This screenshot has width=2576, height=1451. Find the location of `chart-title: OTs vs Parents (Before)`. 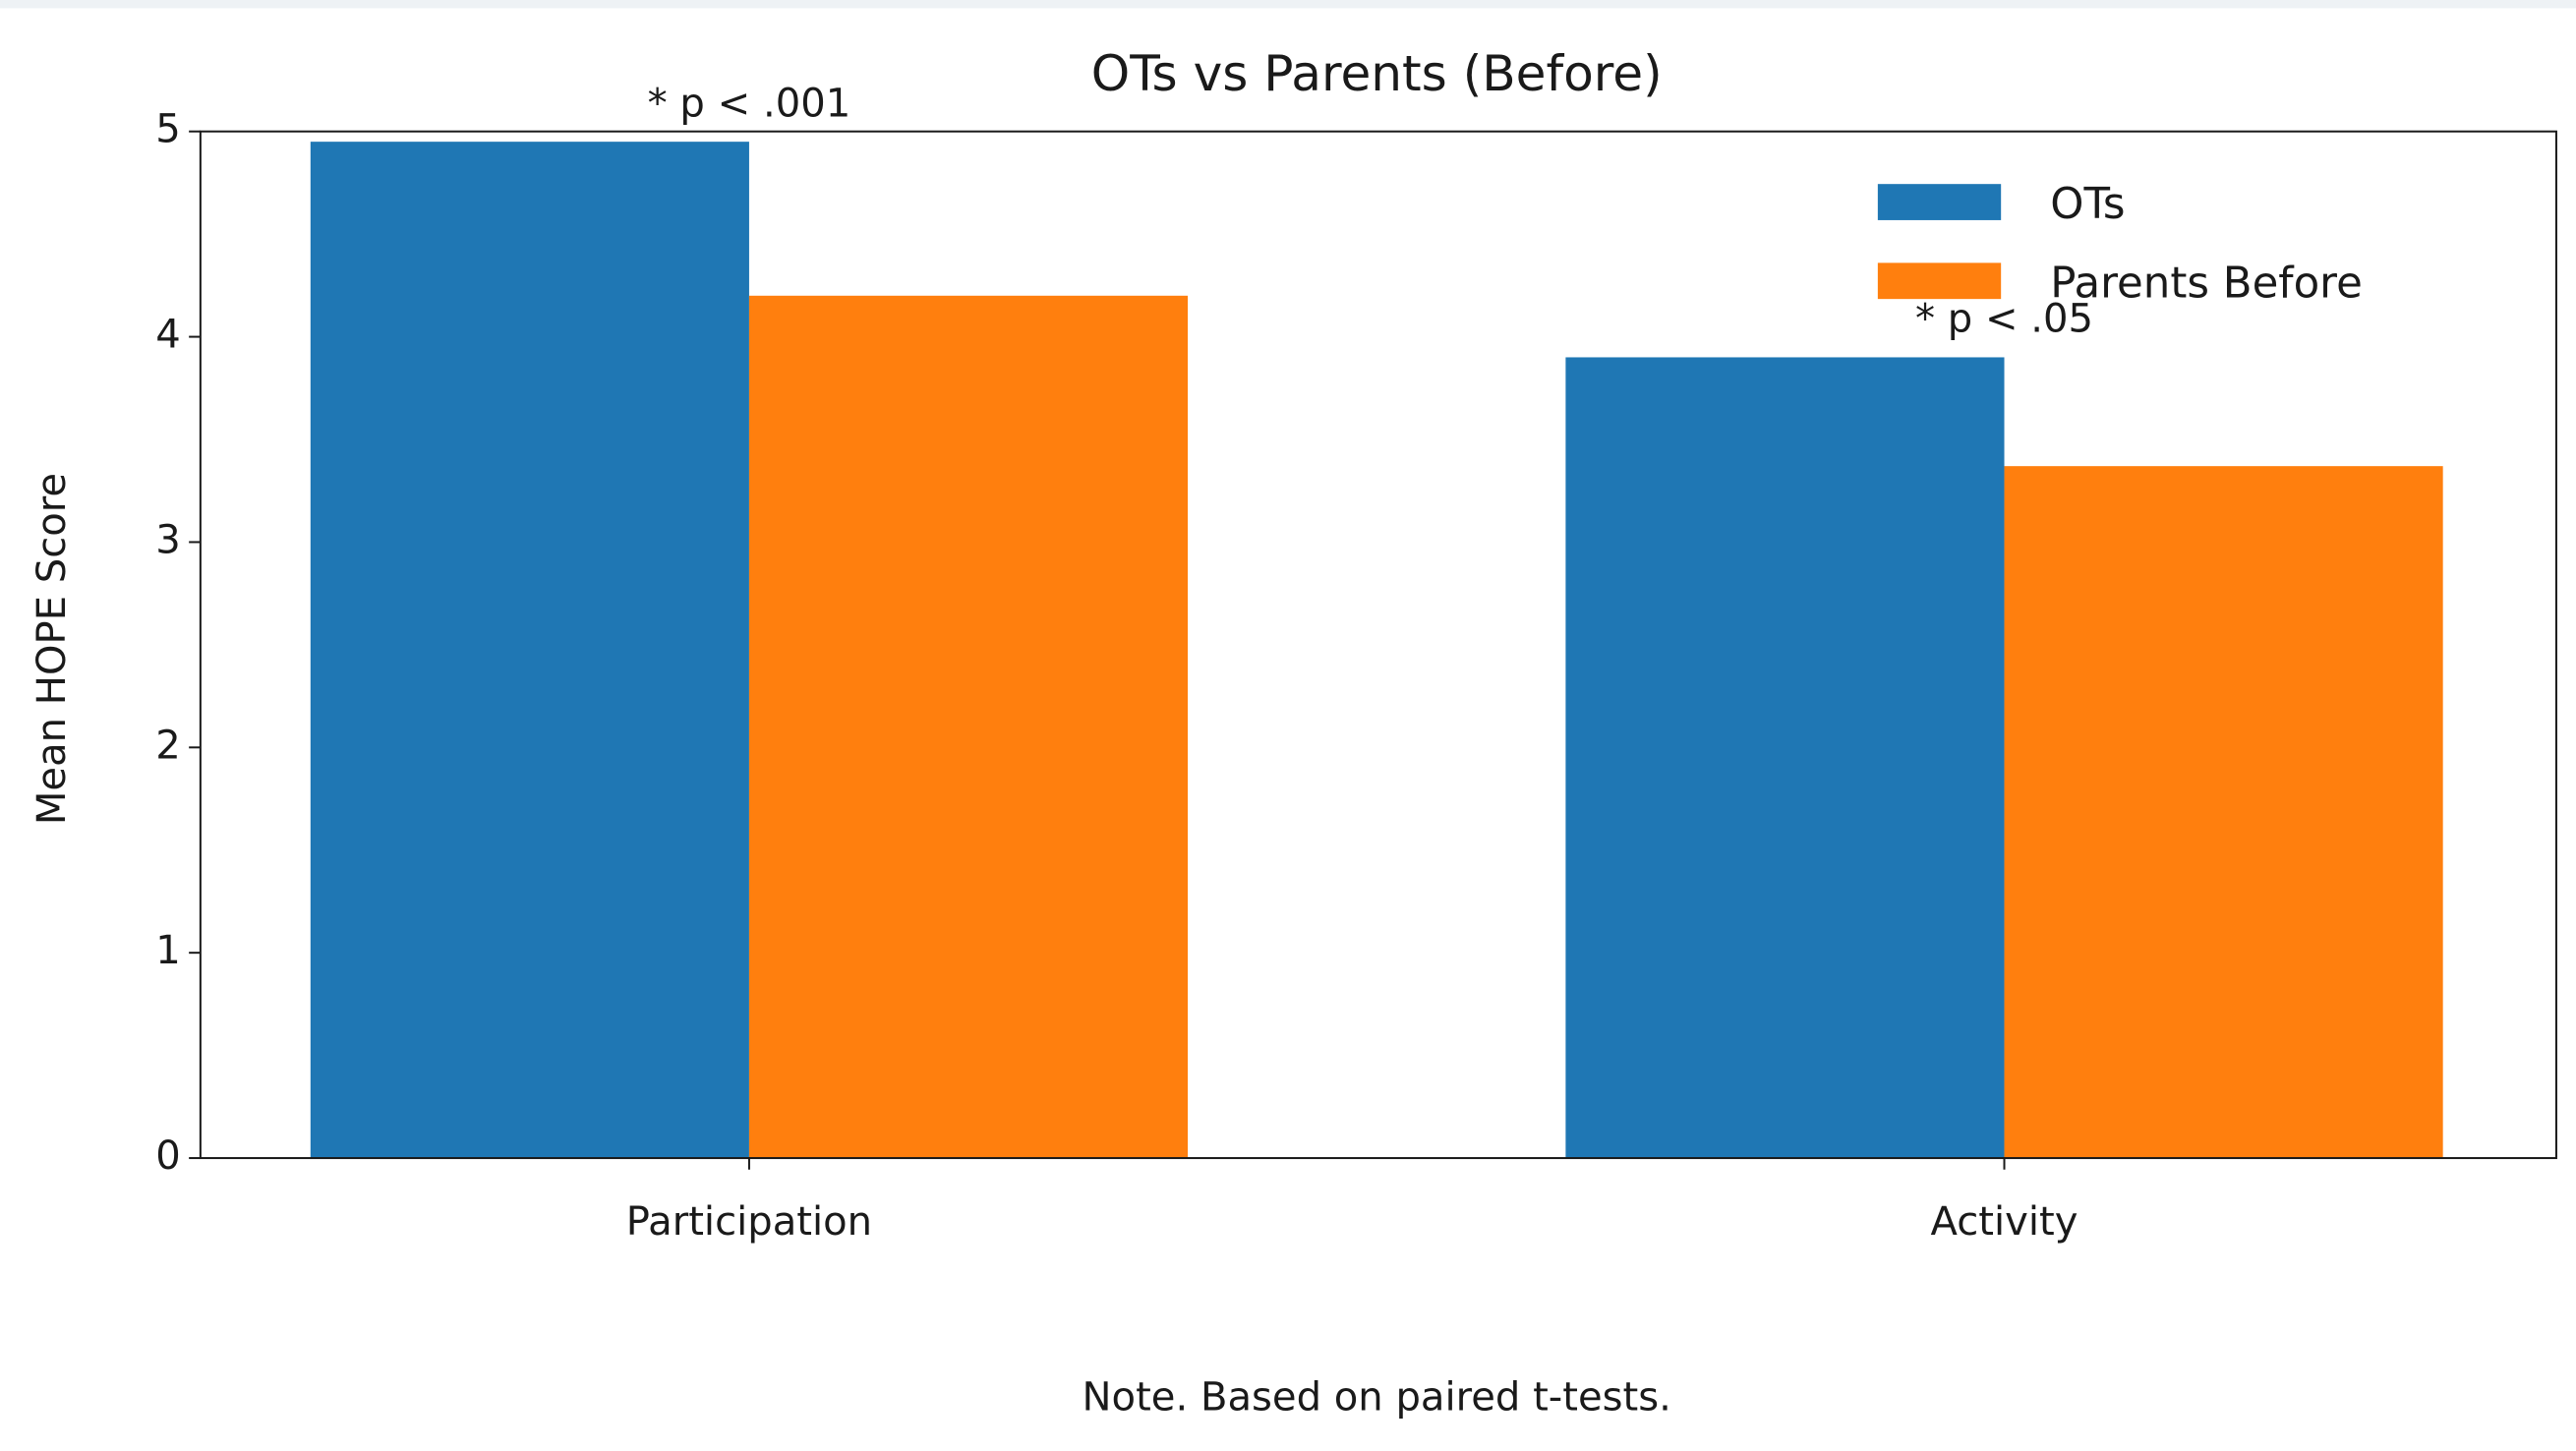

chart-title: OTs vs Parents (Before) is located at coordinates (1377, 73).